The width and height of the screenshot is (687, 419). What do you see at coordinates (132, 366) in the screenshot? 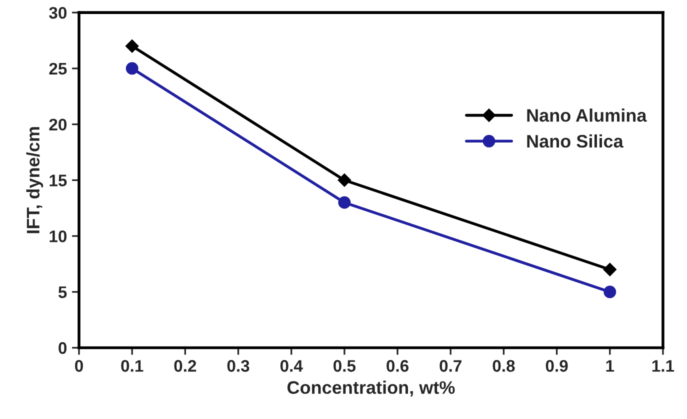
I see `x-tick-label: 0.1` at bounding box center [132, 366].